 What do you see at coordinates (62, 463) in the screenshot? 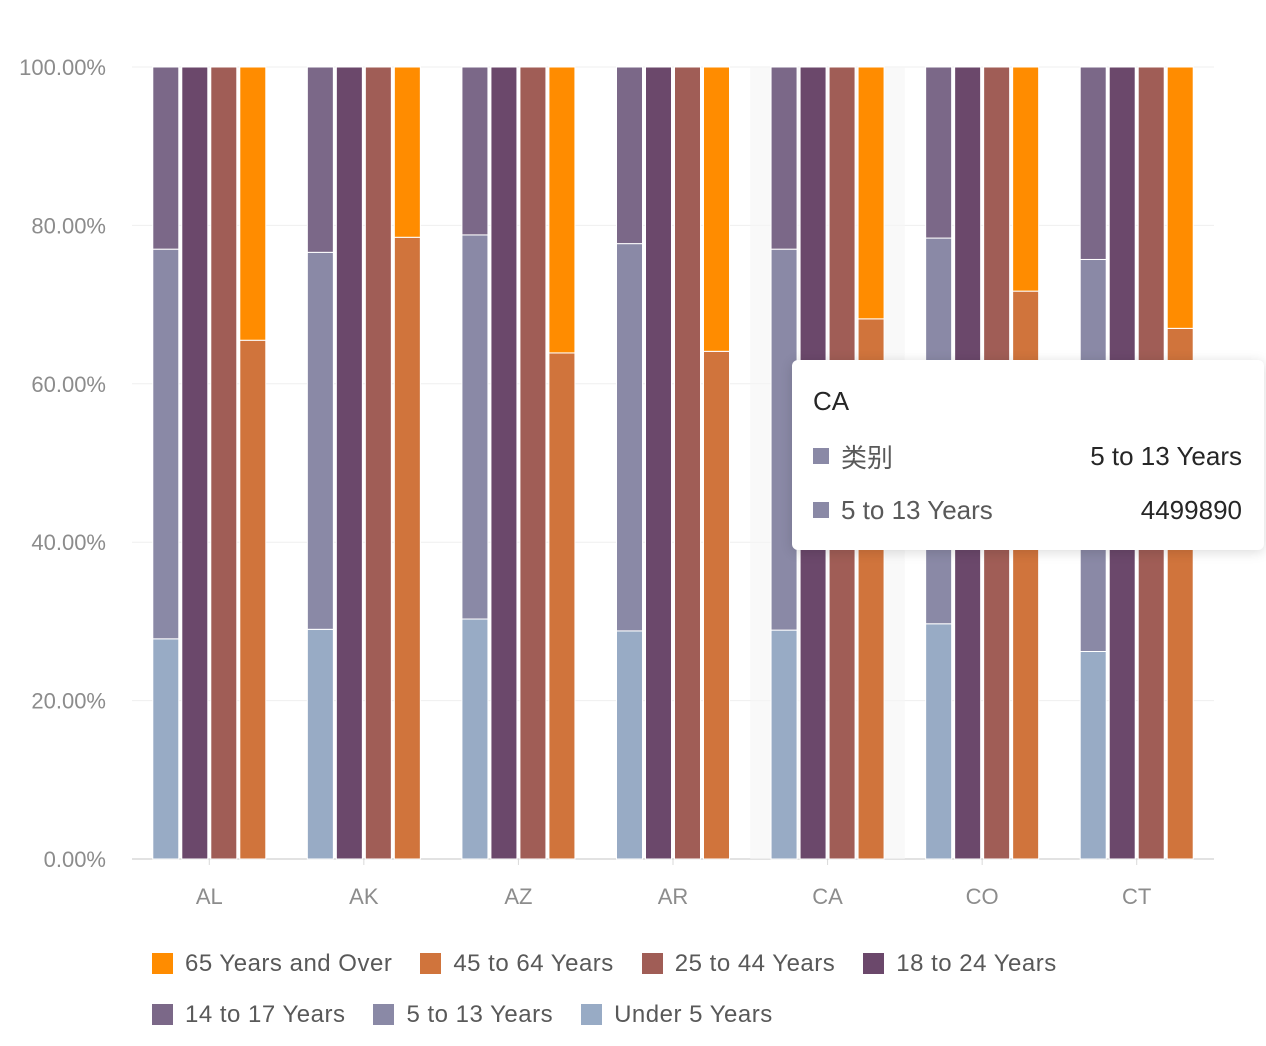
I see `y-axis-ticks: 0.00% 20.00% 40.00% 60.00% 80.00% 100.00%` at bounding box center [62, 463].